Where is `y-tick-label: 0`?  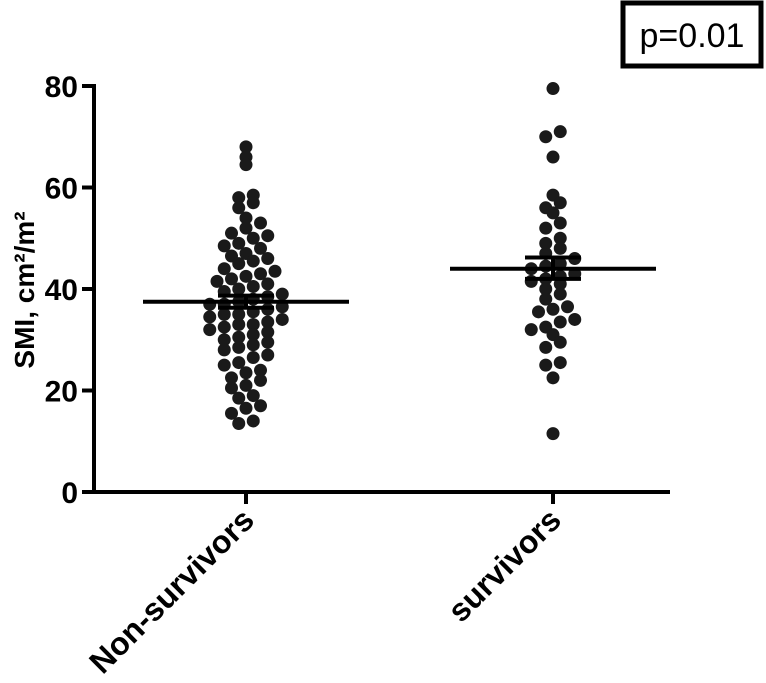
y-tick-label: 0 is located at coordinates (69, 493).